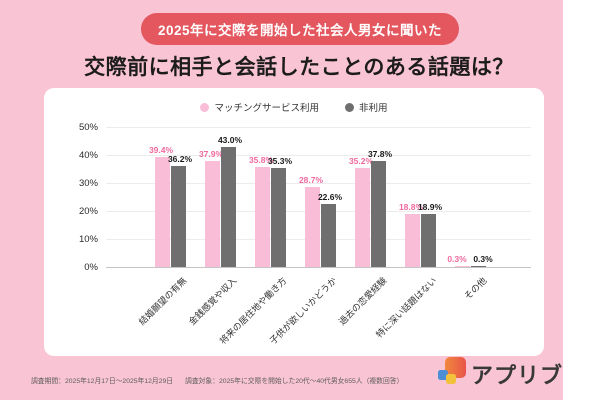  Describe the element at coordinates (294, 381) in the screenshot. I see `survey-target: 調査対象：2025年に交際を開始した20代～40代男女655人（複数回答）` at that location.